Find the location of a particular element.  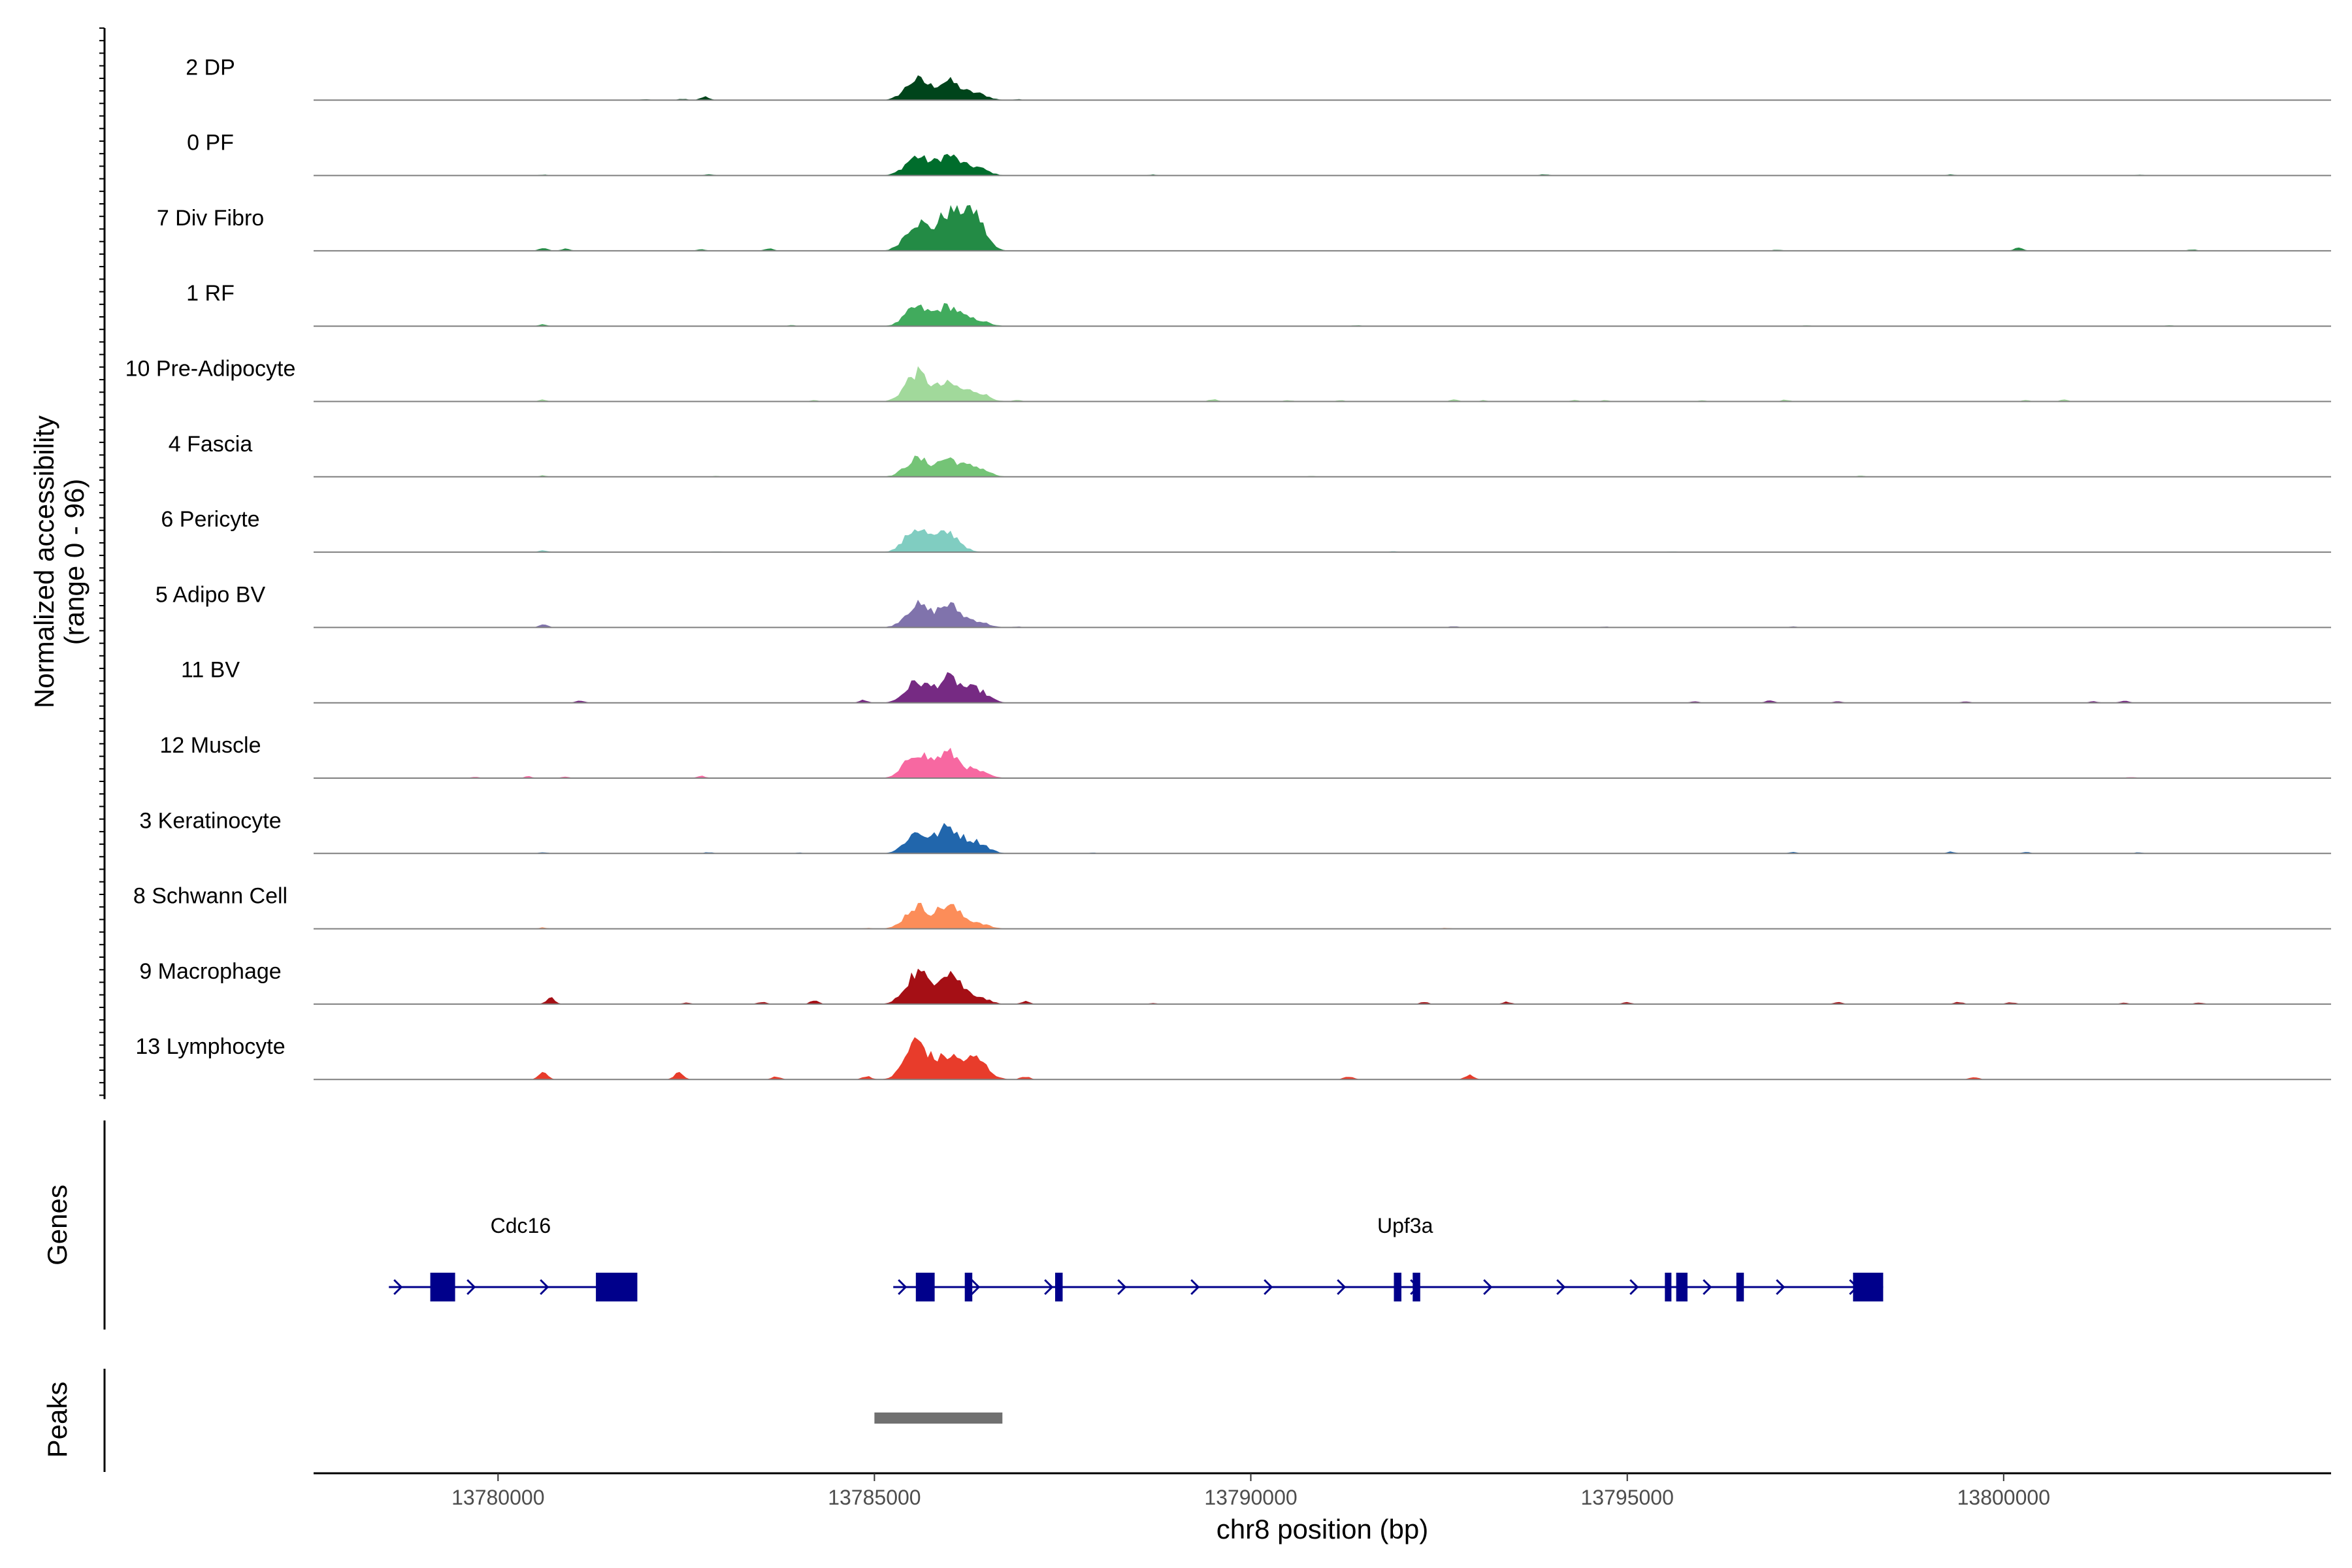

track-label: 1 RF is located at coordinates (210, 293).